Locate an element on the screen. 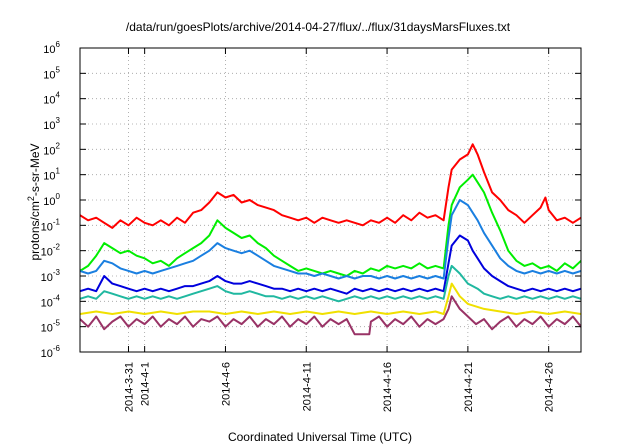  y-tick-label: 10⁻¹ is located at coordinates (51, 225).